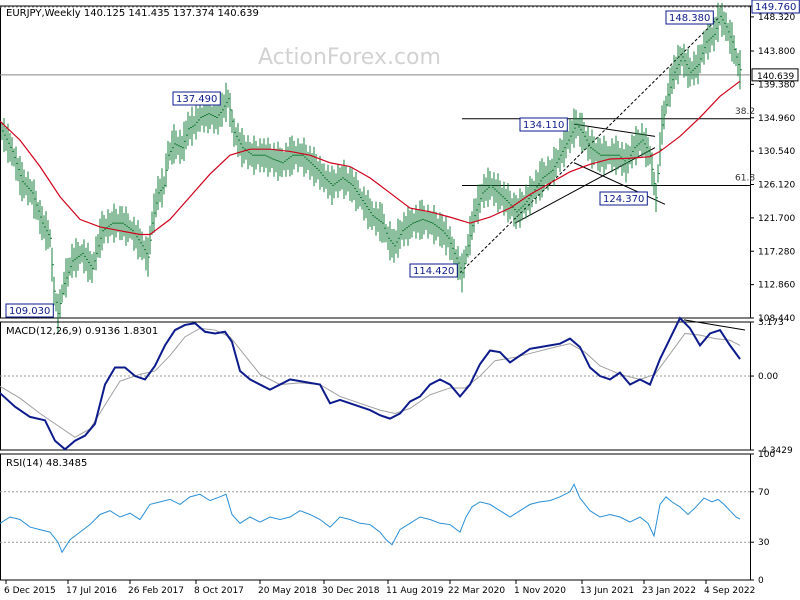 The width and height of the screenshot is (800, 600). Describe the element at coordinates (764, 543) in the screenshot. I see `rsi-tick-label: 30` at that location.